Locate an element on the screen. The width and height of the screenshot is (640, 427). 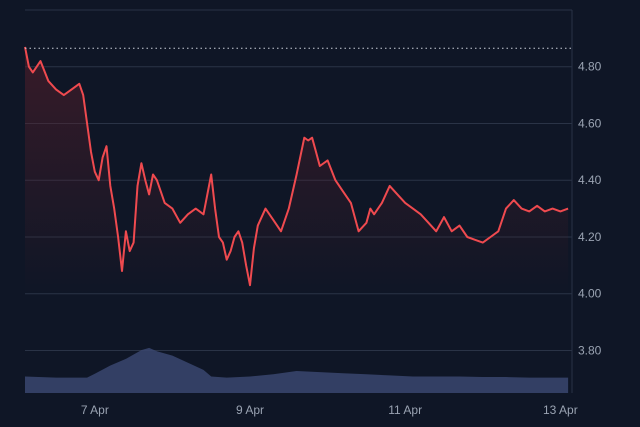
x-tick-label: 11 Apr is located at coordinates (405, 410).